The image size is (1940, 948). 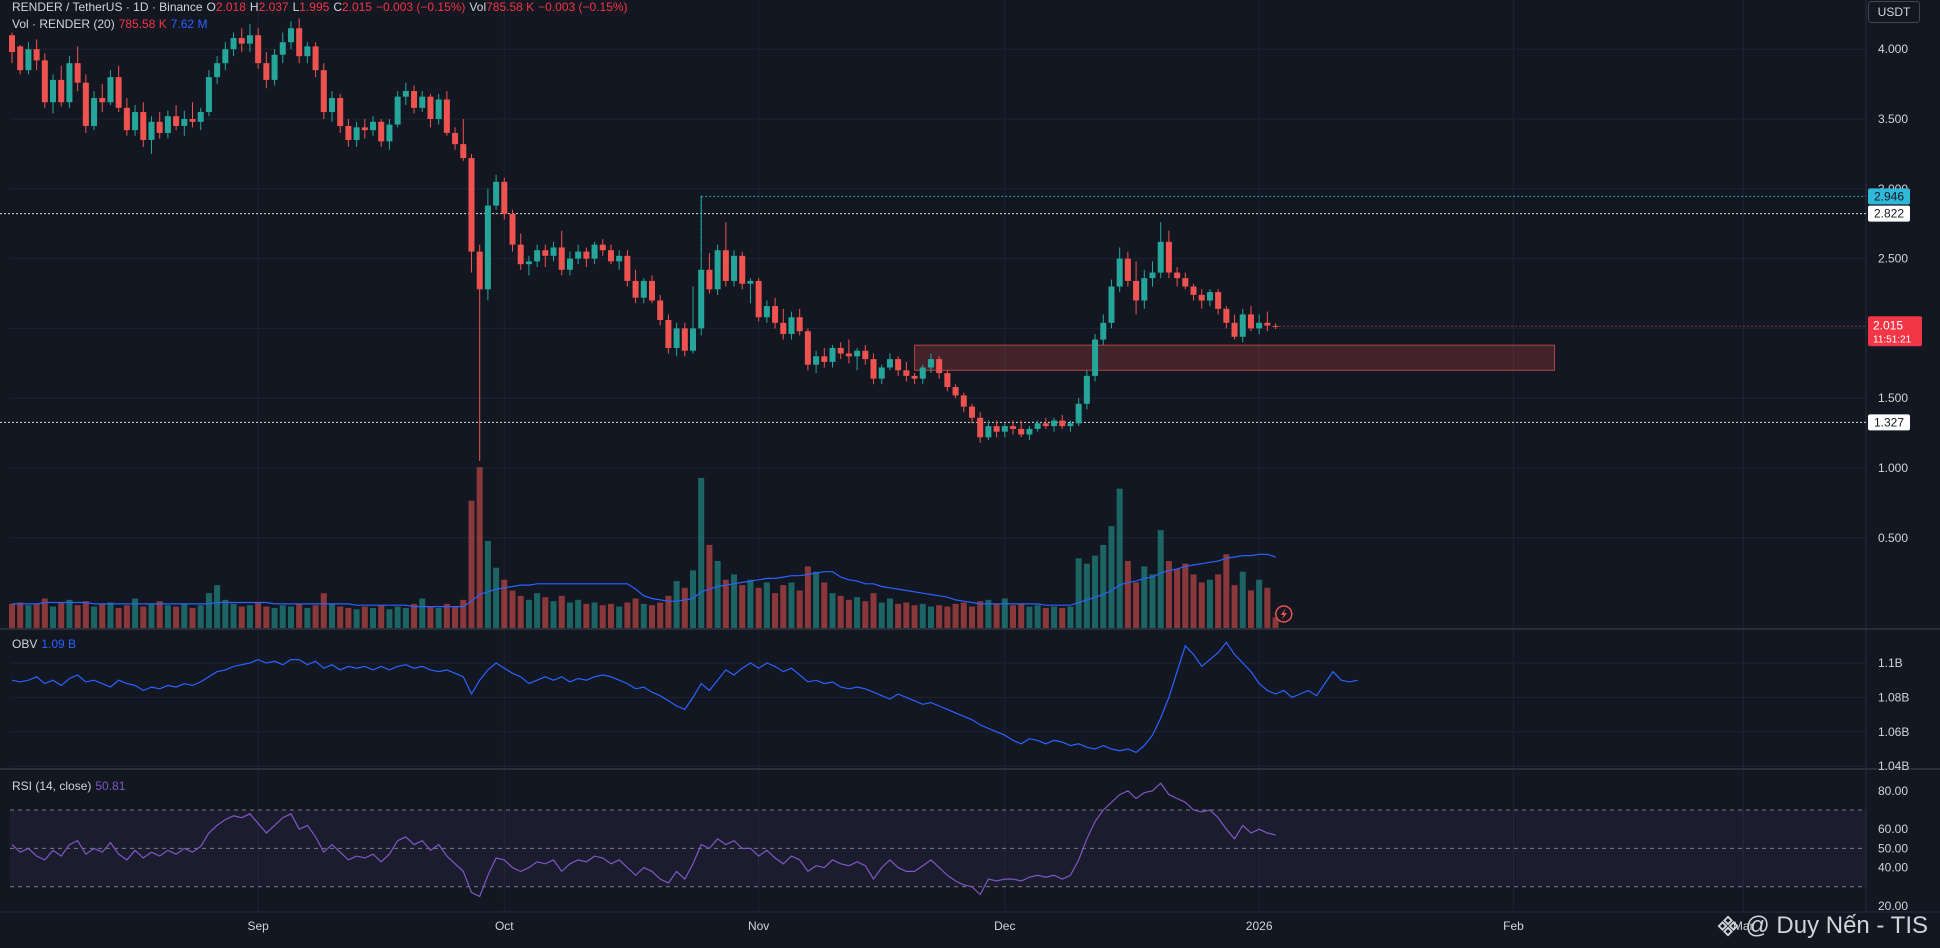 What do you see at coordinates (1283, 614) in the screenshot?
I see `lightning-glyph-icon` at bounding box center [1283, 614].